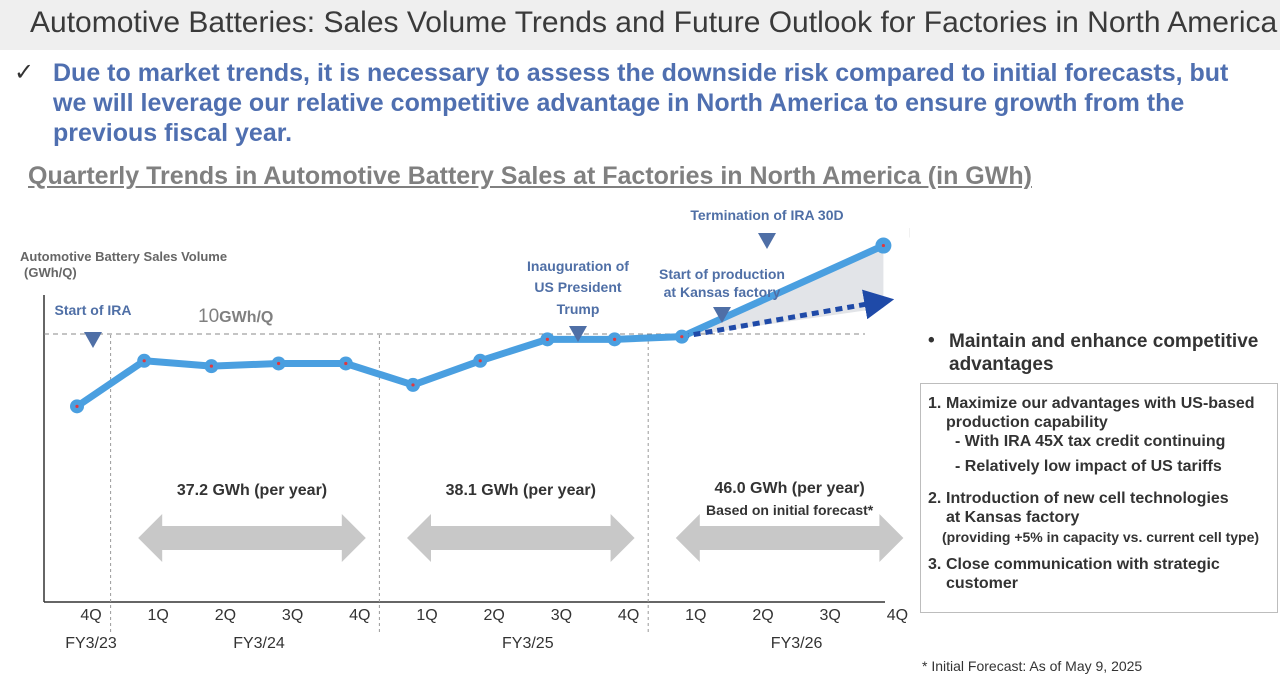  What do you see at coordinates (528, 643) in the screenshot?
I see `fiscal-year-label: FY3/25` at bounding box center [528, 643].